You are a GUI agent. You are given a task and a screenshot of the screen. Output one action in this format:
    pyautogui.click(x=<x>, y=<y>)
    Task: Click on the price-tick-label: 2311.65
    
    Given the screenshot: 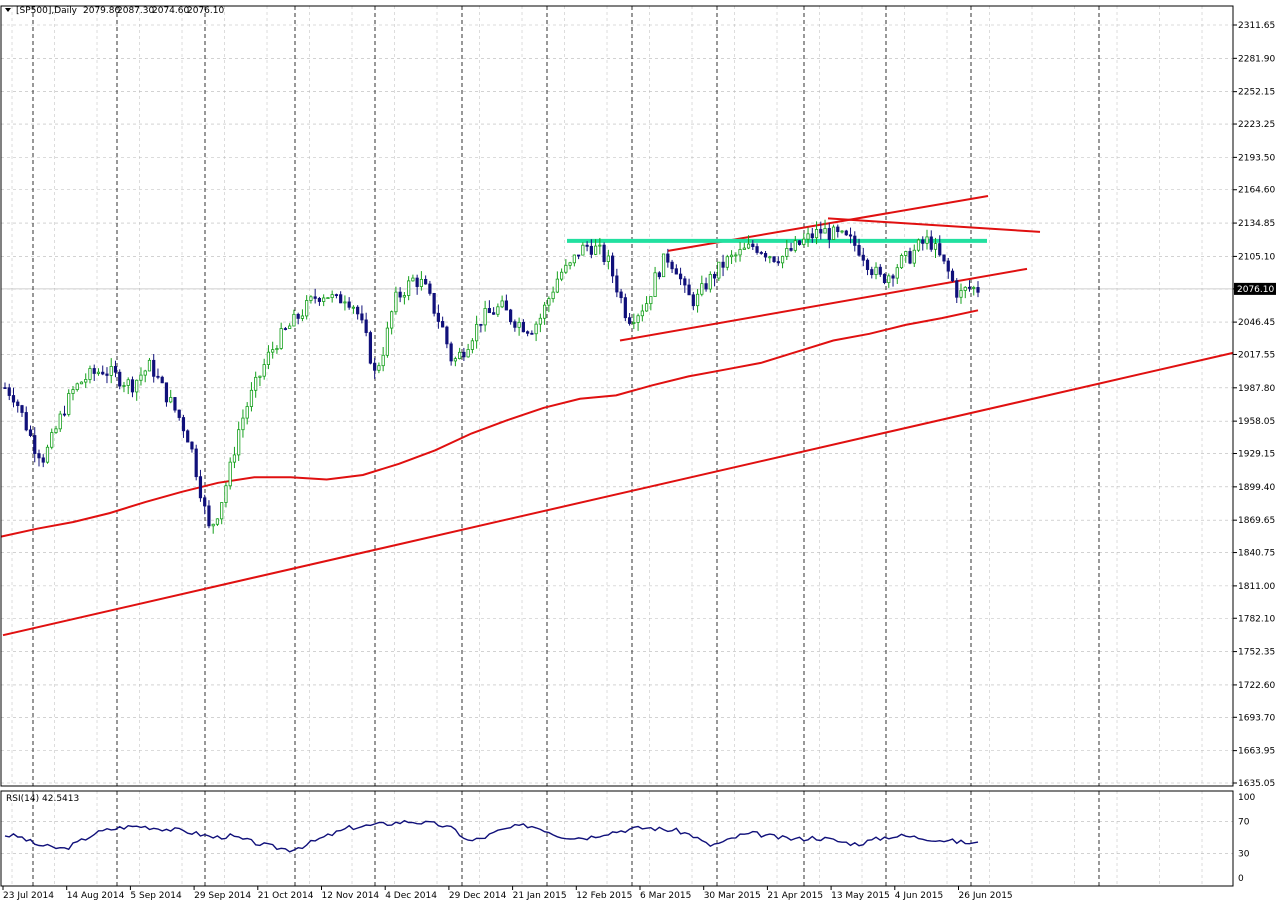 What is the action you would take?
    pyautogui.click(x=1256, y=26)
    